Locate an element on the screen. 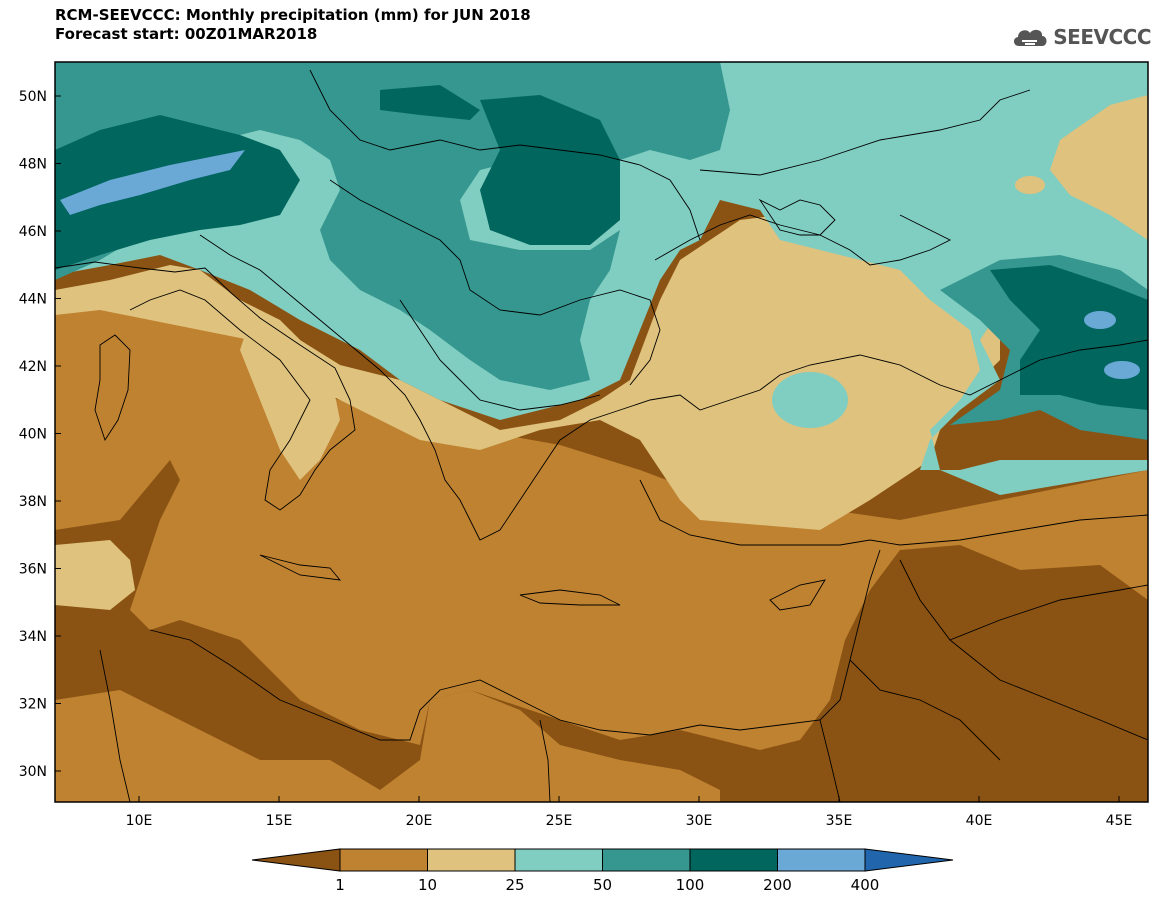 The height and width of the screenshot is (907, 1165). logo-text: SEEVCCC is located at coordinates (1102, 37).